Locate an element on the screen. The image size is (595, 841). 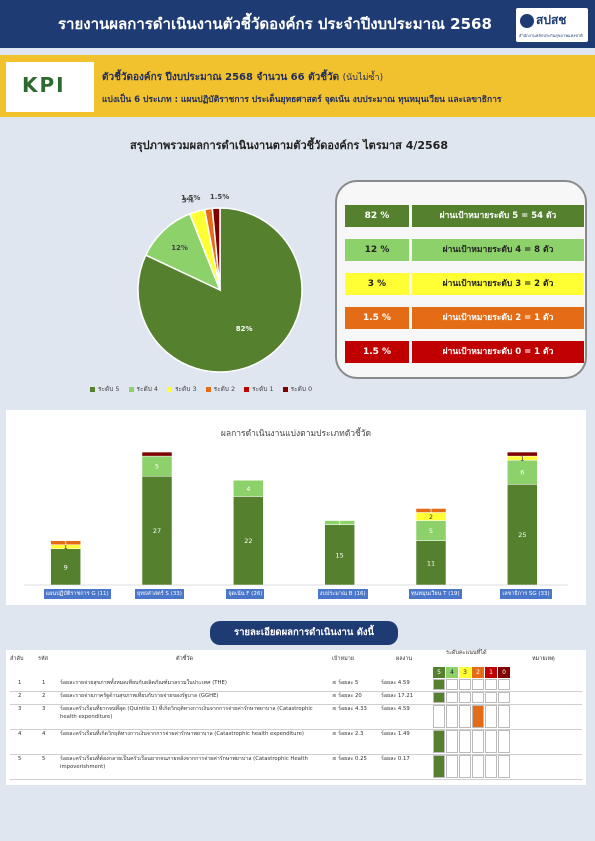
legend-item: ระดับ 4 is located at coordinates (143, 389).